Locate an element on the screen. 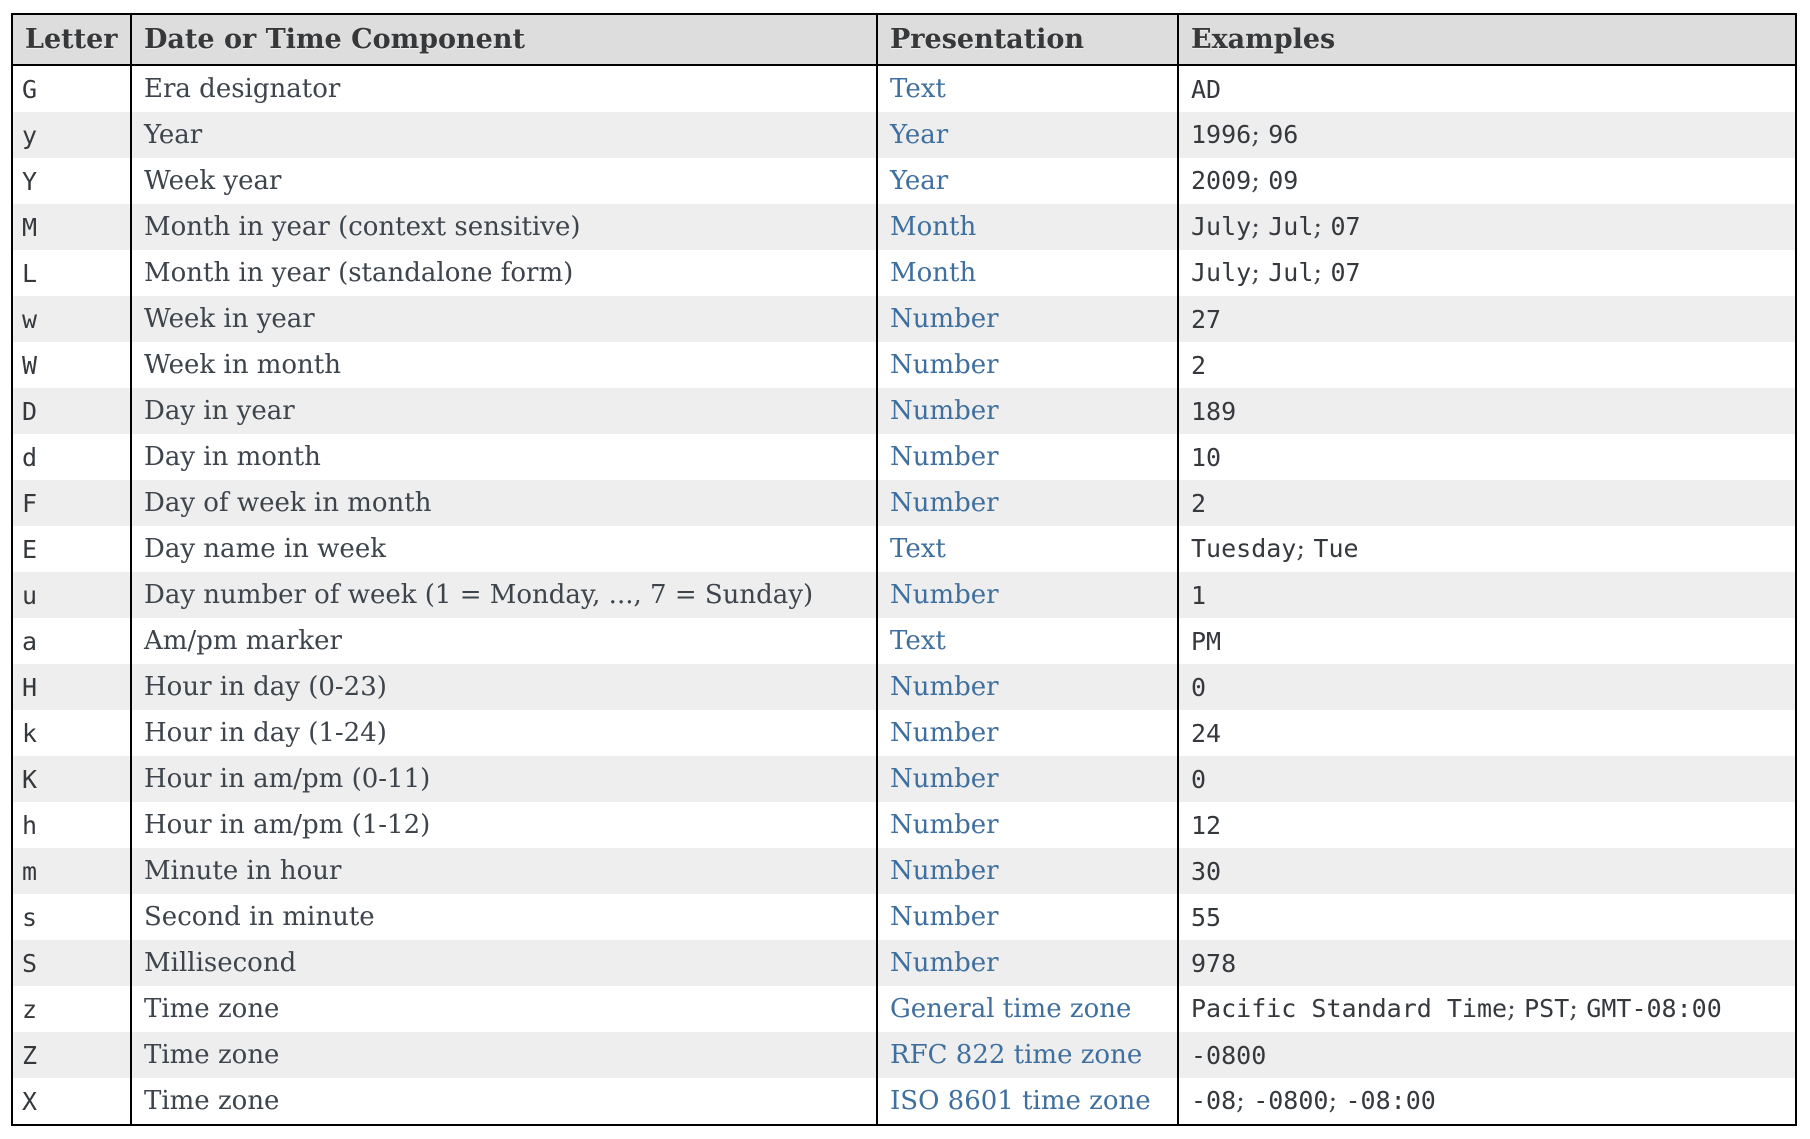 This screenshot has width=1810, height=1139. example-value: 30 is located at coordinates (1206, 871).